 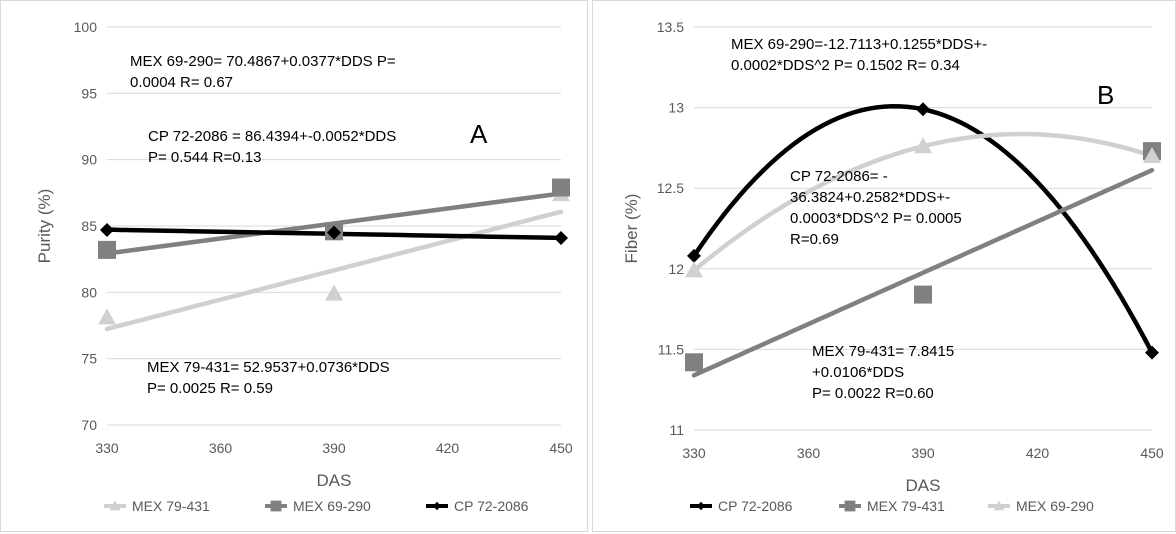 I want to click on equation-annotation: 0.0004 R= 0.67, so click(x=181, y=82).